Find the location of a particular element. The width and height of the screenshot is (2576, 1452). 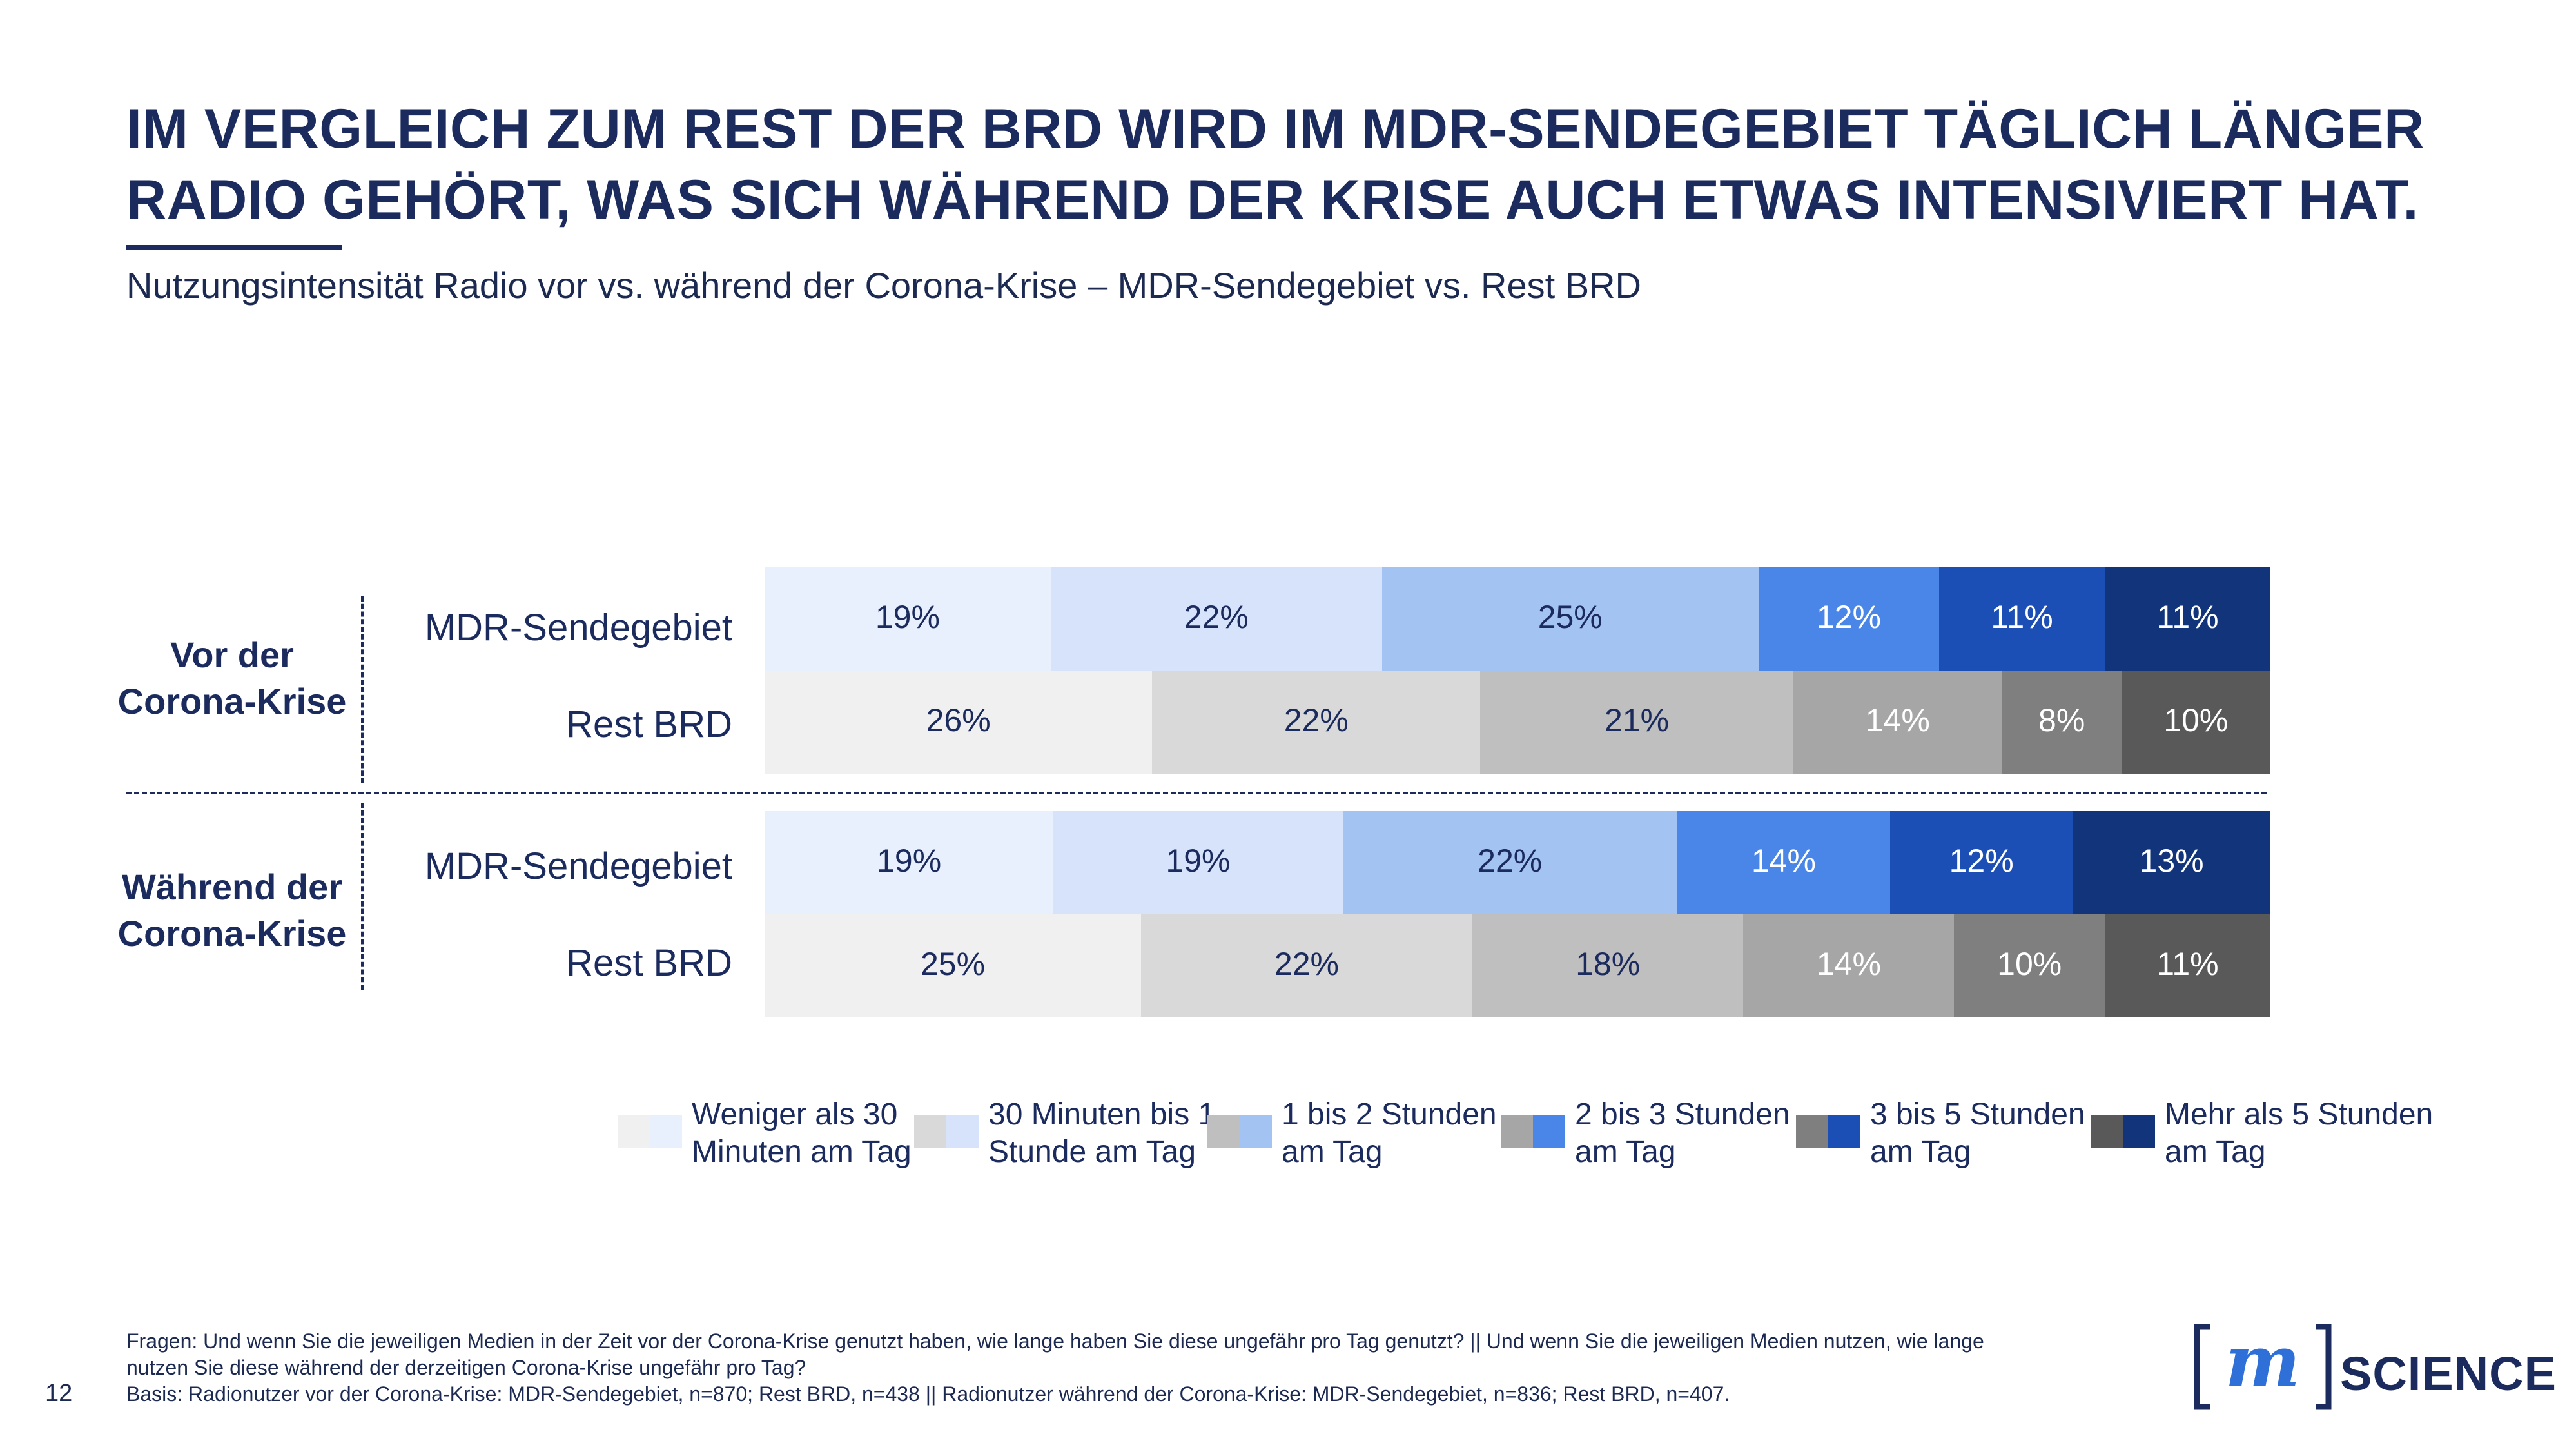

group-label-during-line2: Corona-Krise is located at coordinates (232, 933).